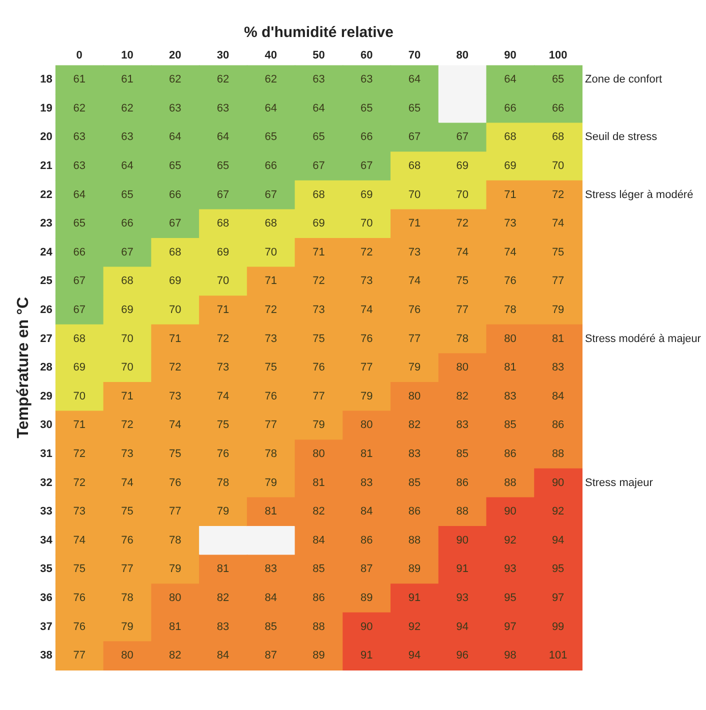 The width and height of the screenshot is (706, 710). What do you see at coordinates (623, 80) in the screenshot?
I see `text: Zone de confort` at bounding box center [623, 80].